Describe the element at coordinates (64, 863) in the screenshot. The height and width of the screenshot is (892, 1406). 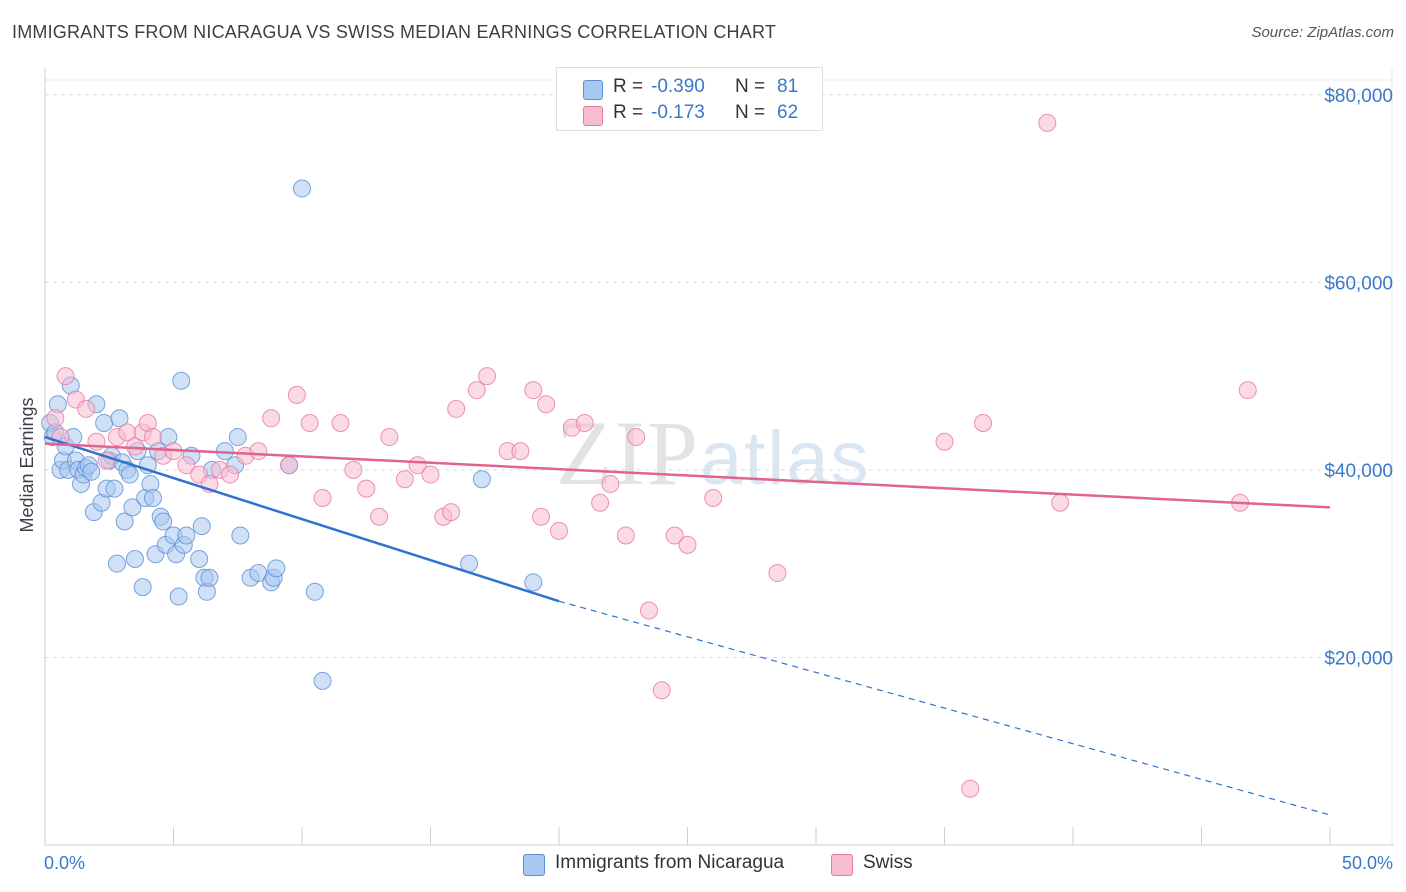
I see `x-tick-label-min: 0.0%` at that location.